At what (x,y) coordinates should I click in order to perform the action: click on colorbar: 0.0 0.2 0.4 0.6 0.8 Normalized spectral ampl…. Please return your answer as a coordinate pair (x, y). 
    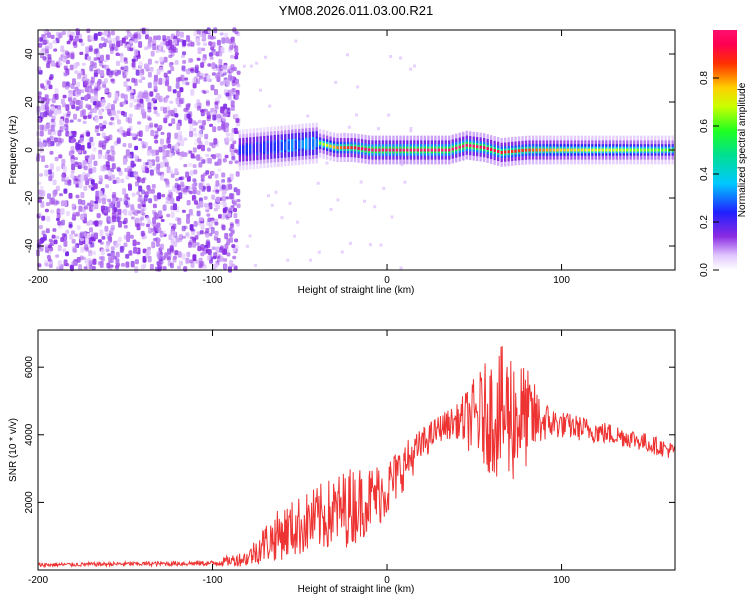
    Looking at the image, I should click on (723, 153).